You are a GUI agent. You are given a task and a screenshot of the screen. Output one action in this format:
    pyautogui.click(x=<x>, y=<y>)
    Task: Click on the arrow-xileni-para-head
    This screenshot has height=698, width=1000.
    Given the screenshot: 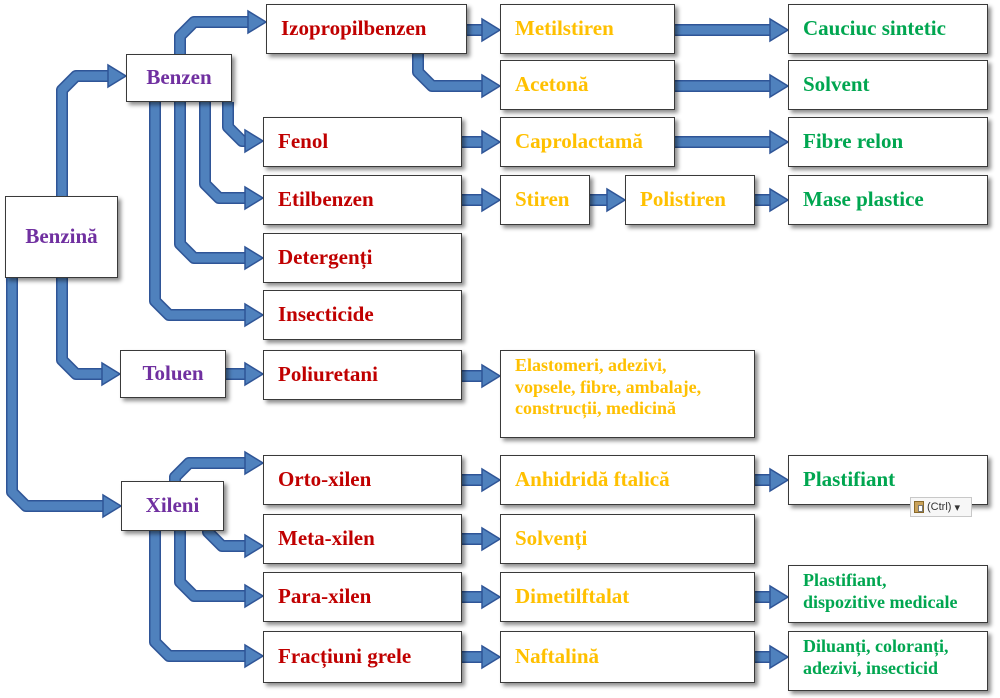 What is the action you would take?
    pyautogui.click(x=254, y=596)
    